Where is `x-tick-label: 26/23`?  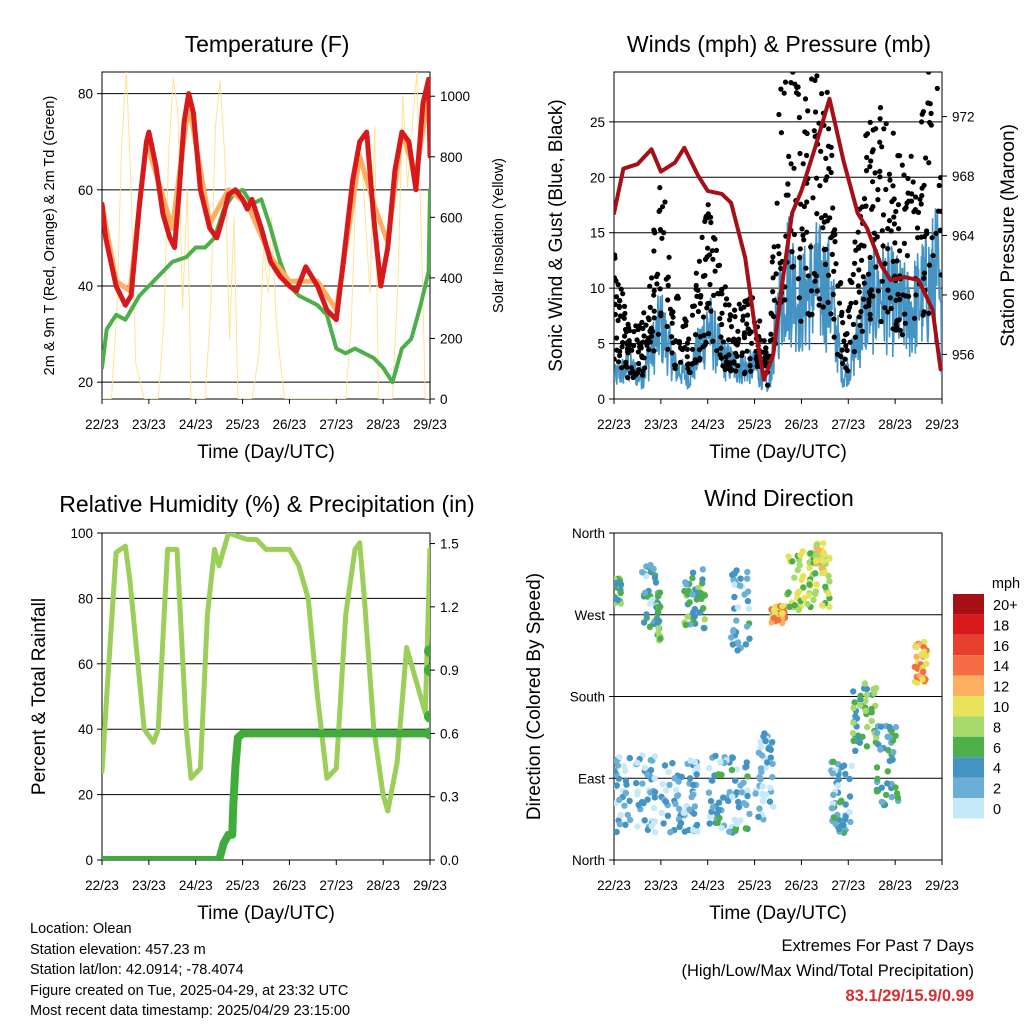
x-tick-label: 26/23 is located at coordinates (290, 424).